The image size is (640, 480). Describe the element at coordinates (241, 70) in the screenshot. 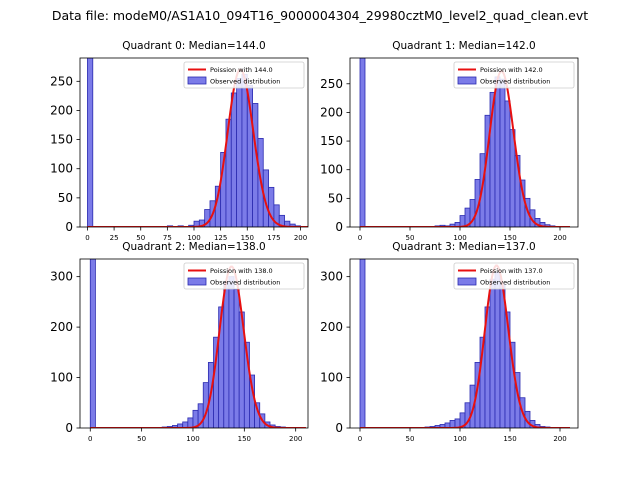

I see `legend-label-poisson: Poission with 144.0` at that location.